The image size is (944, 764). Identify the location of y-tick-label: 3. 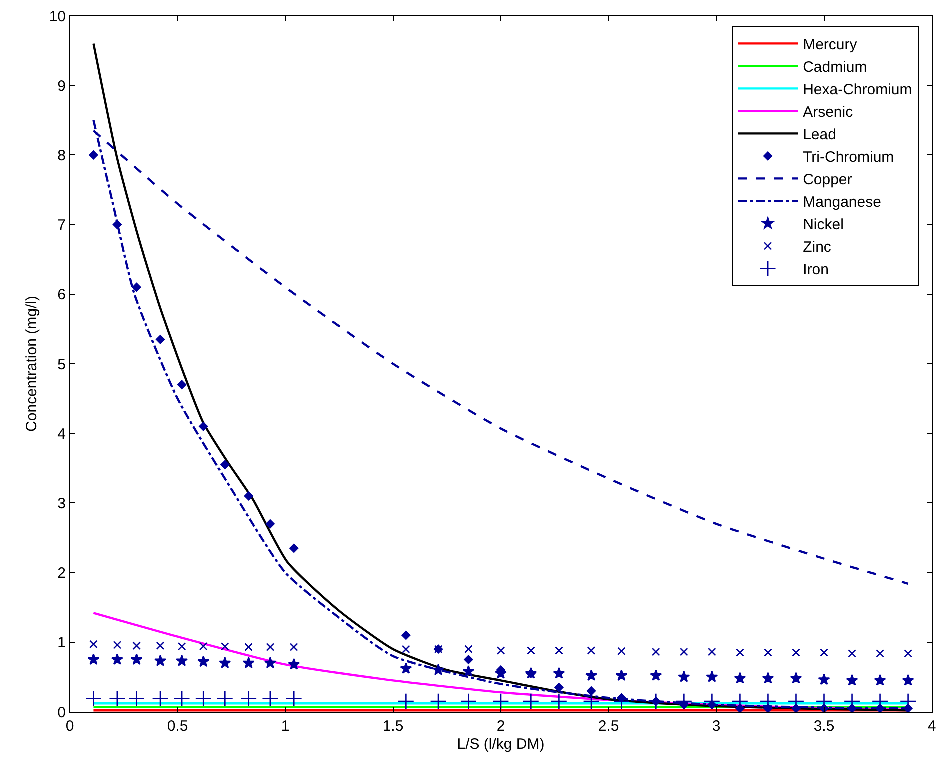
(62, 503).